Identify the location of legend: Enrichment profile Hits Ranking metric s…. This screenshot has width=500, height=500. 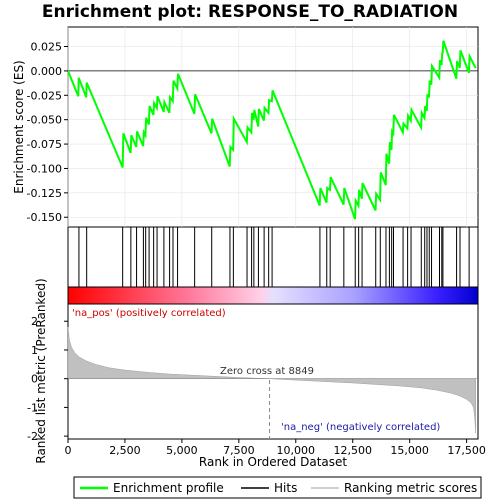
(277, 487).